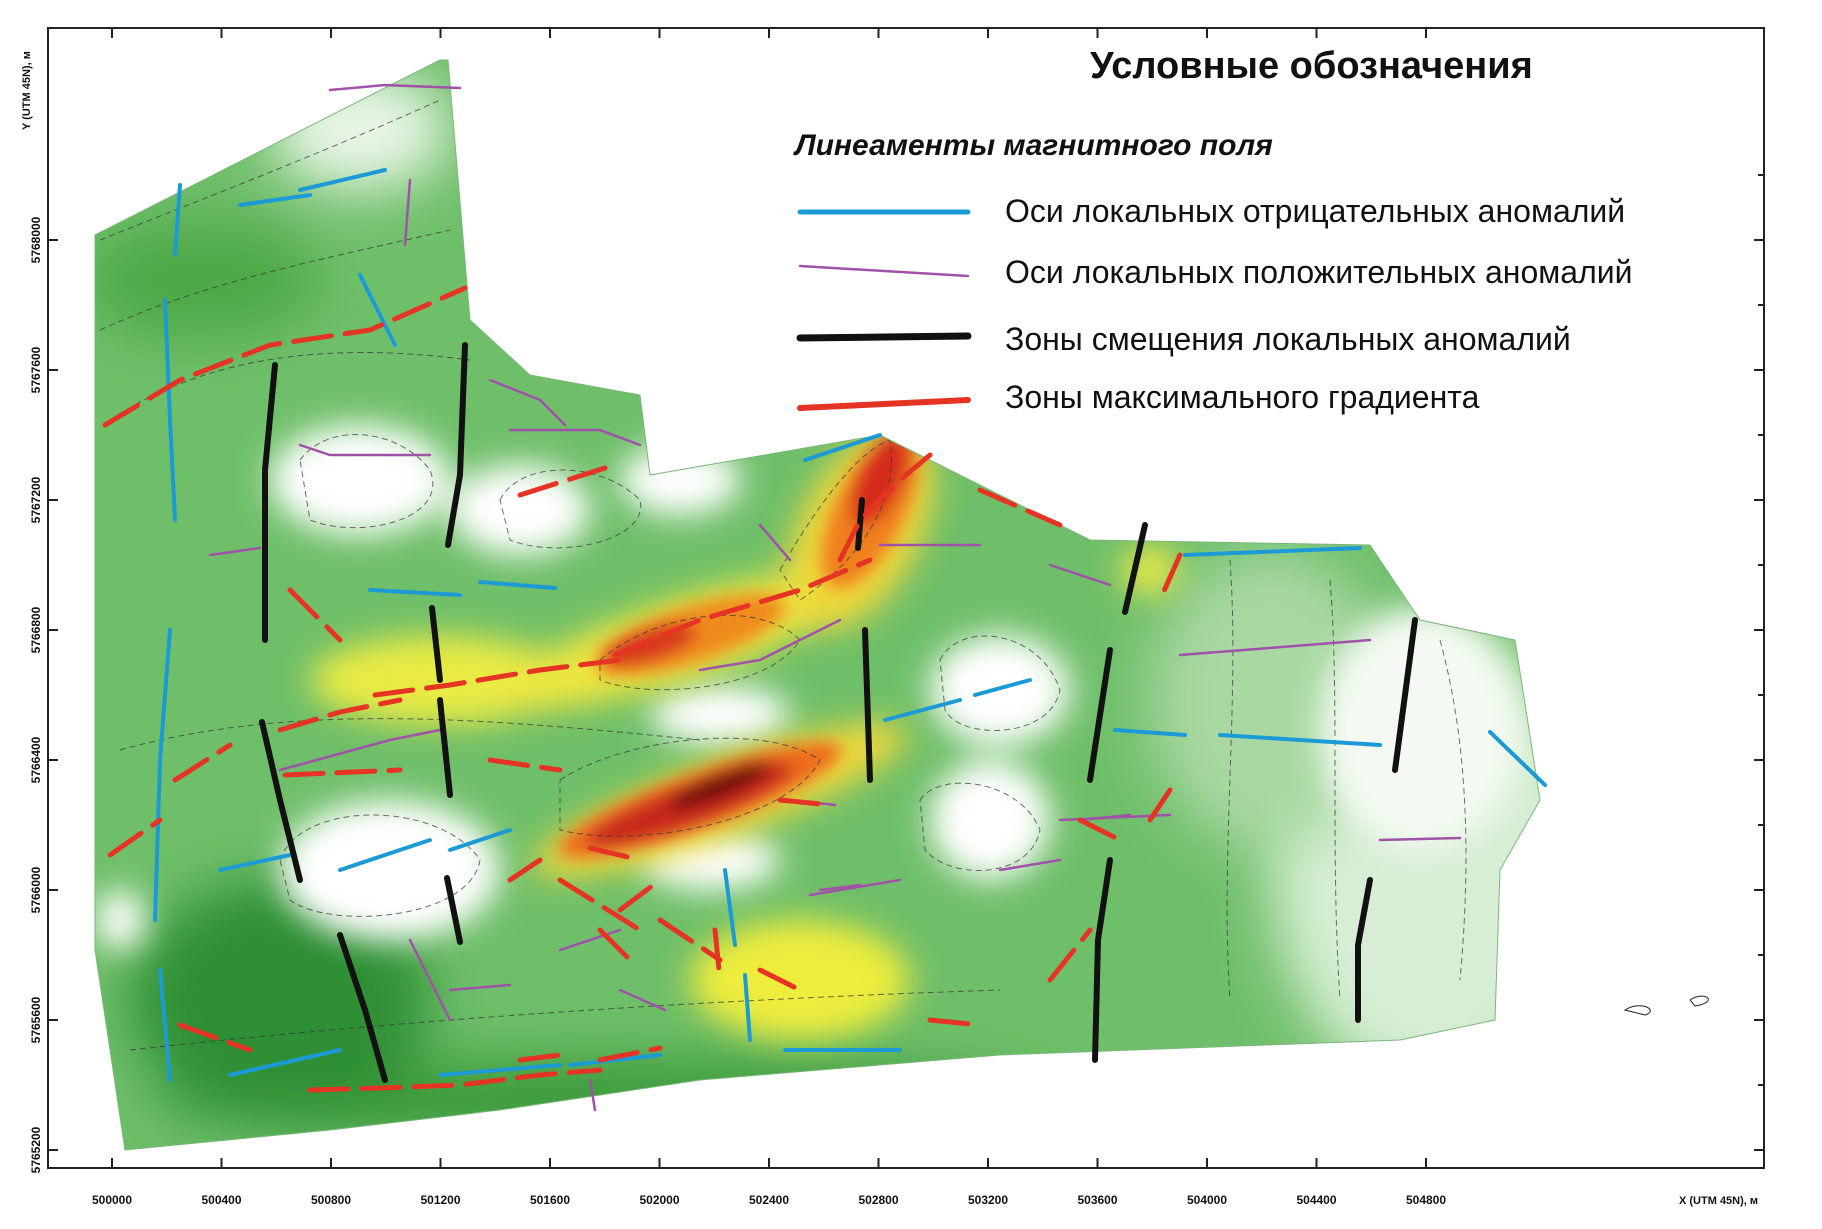 Image resolution: width=1822 pixels, height=1229 pixels. I want to click on y-tick-label: 5765200, so click(36, 1149).